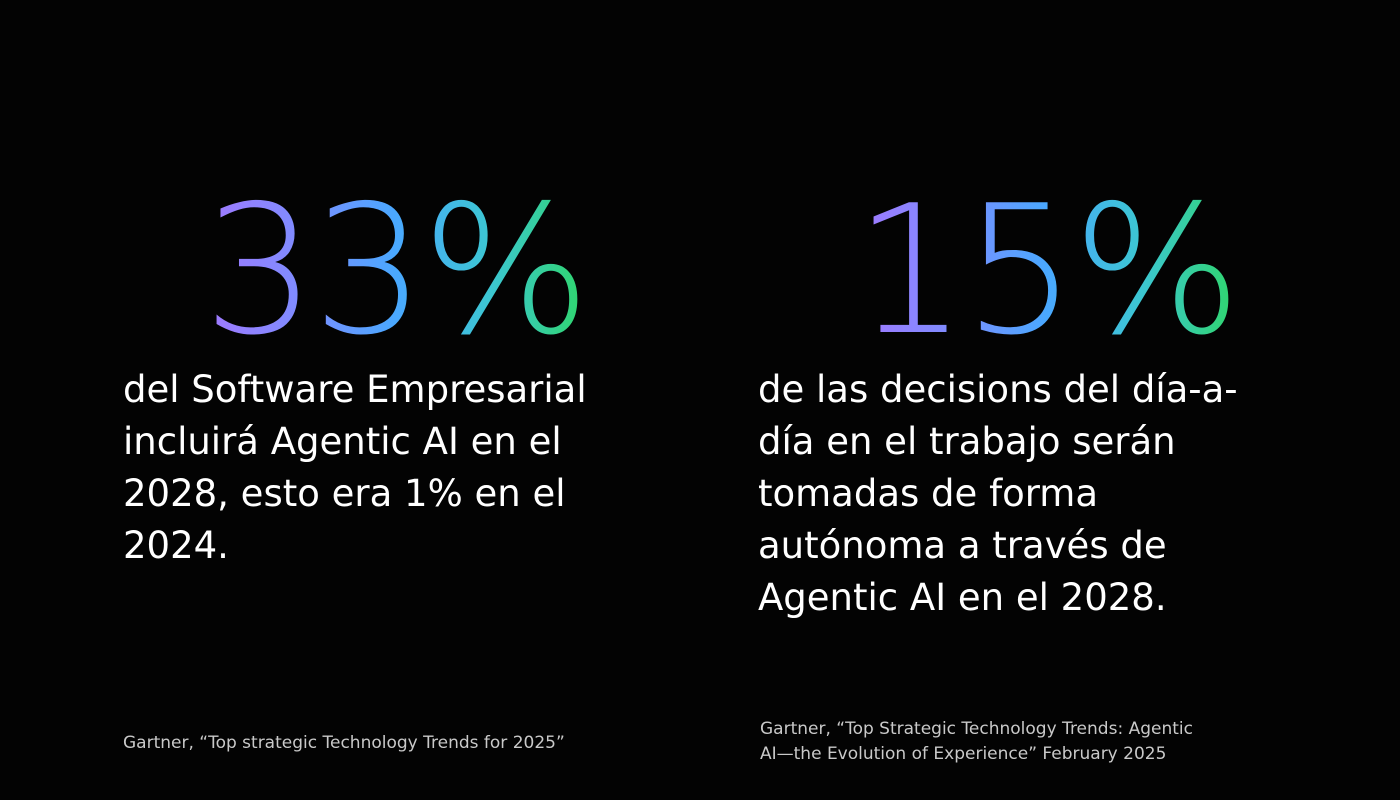  Describe the element at coordinates (397, 270) in the screenshot. I see `stat-value: 33%` at that location.